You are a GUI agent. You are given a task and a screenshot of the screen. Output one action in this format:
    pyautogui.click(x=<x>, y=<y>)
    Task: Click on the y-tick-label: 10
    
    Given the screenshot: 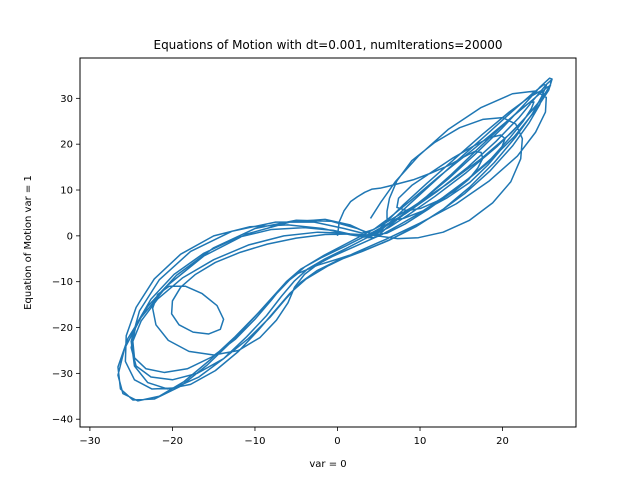 What is the action you would take?
    pyautogui.click(x=66, y=191)
    